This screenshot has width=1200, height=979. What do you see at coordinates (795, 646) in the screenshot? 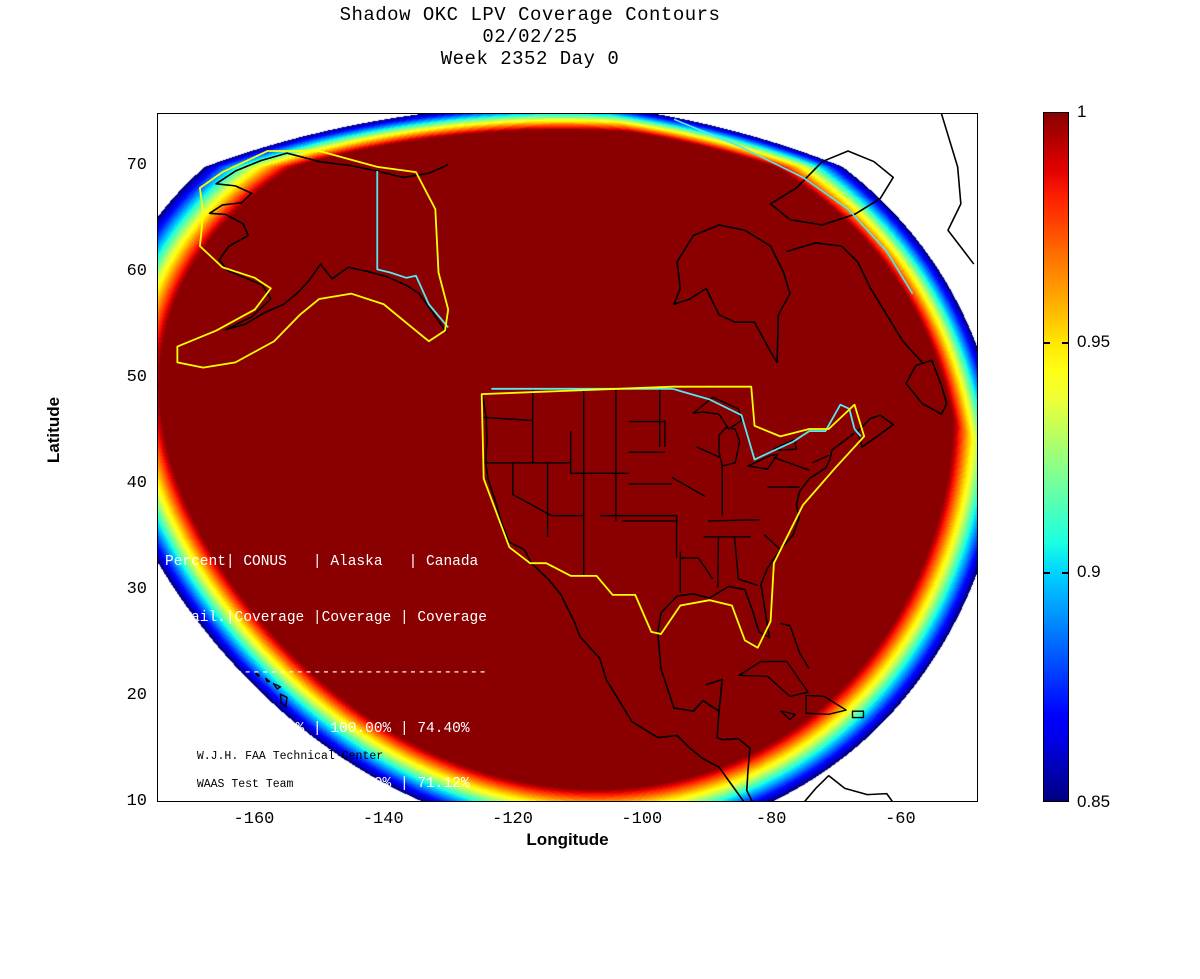
I see `islands-bahamas` at bounding box center [795, 646].